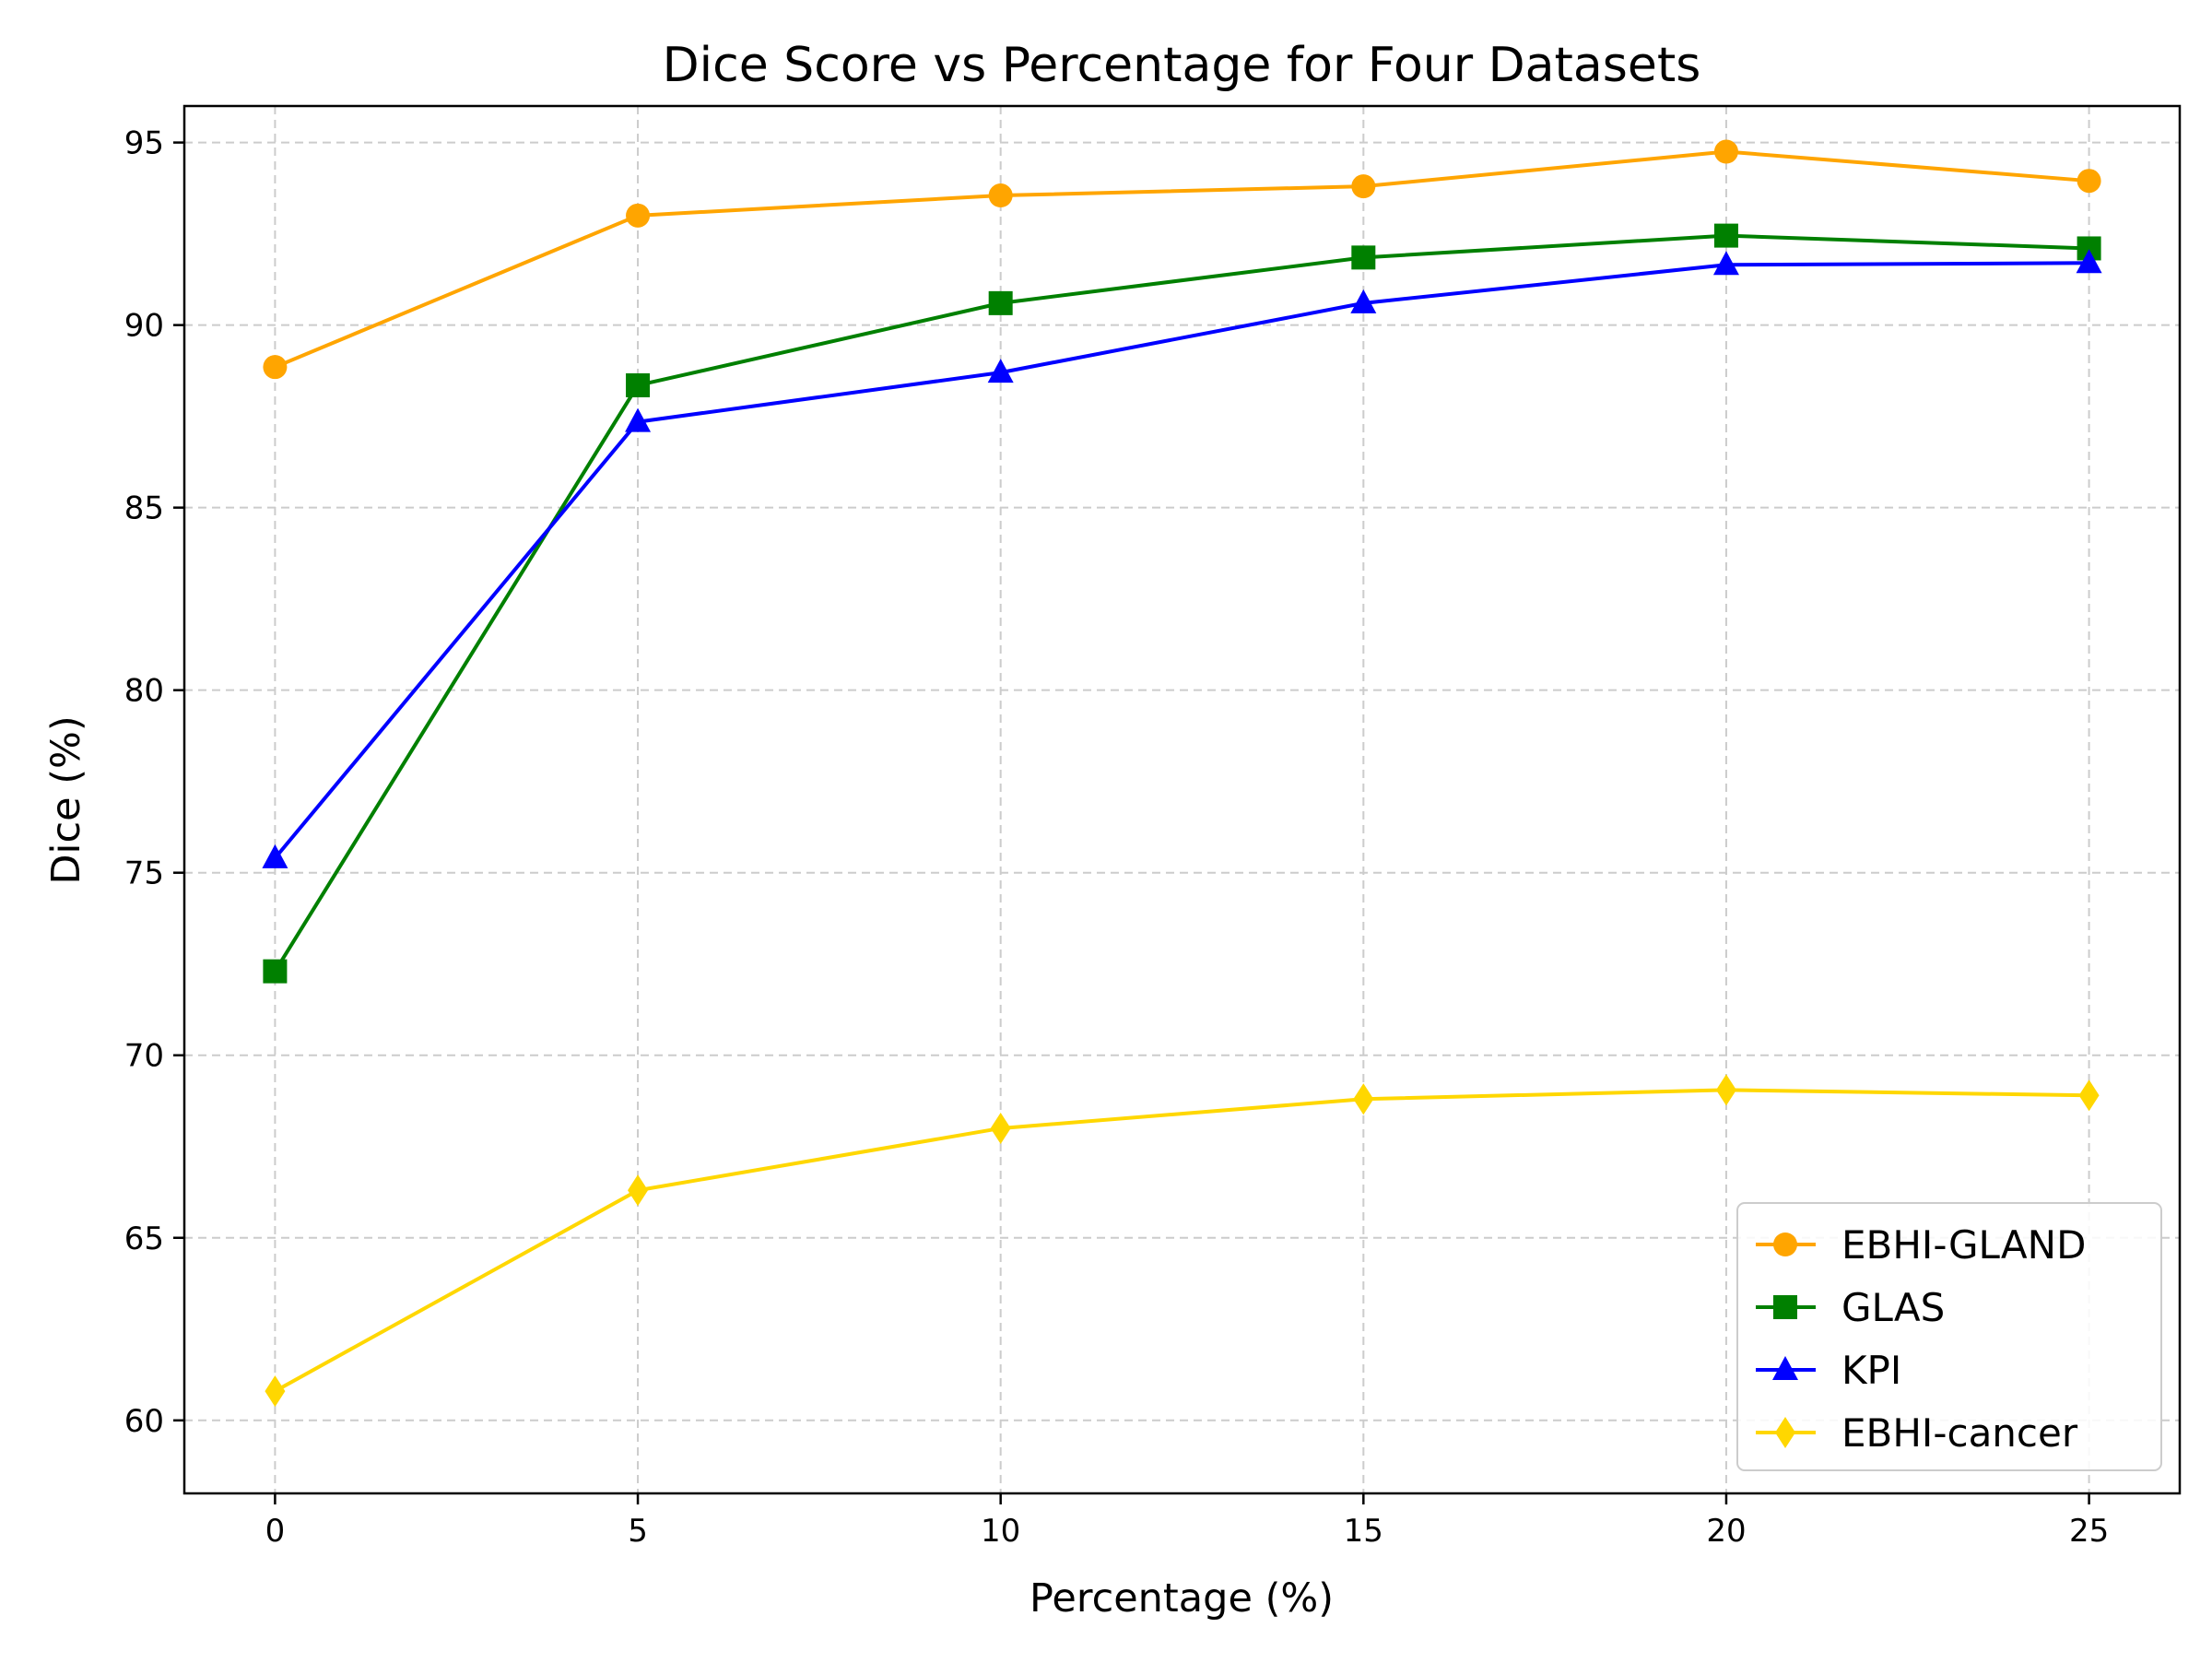  What do you see at coordinates (1959, 1433) in the screenshot?
I see `legend-label-ebhi-cancer: EBHI-cancer` at bounding box center [1959, 1433].